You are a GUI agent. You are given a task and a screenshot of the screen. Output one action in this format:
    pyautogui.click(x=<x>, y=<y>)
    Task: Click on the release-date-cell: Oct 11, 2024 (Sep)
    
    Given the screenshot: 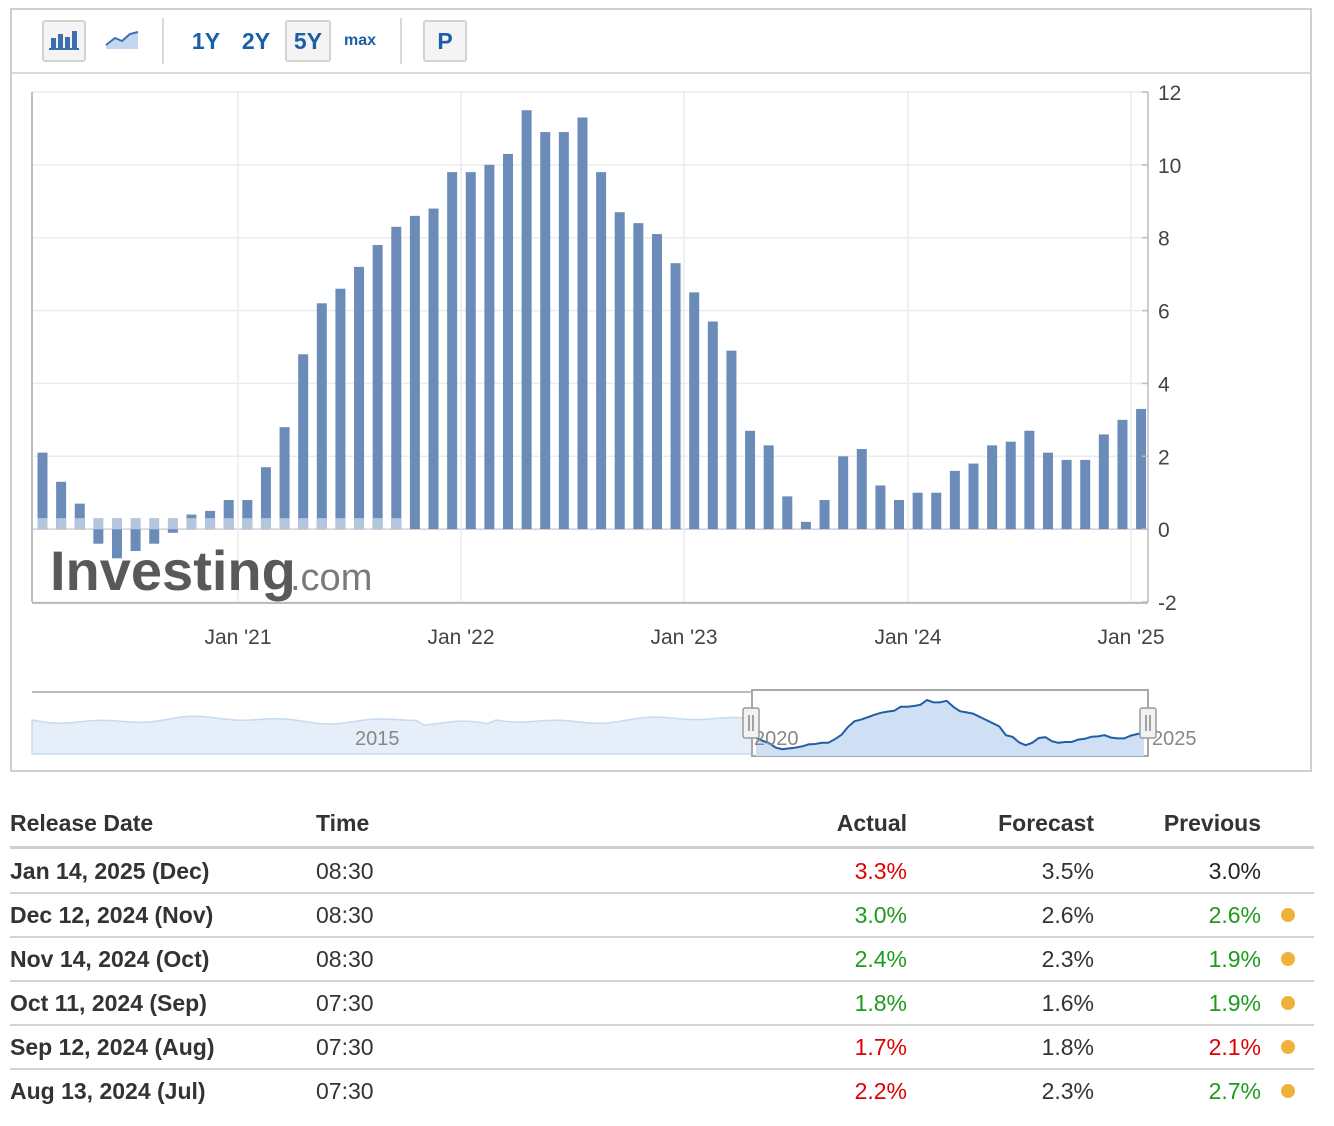 What is the action you would take?
    pyautogui.click(x=108, y=1003)
    